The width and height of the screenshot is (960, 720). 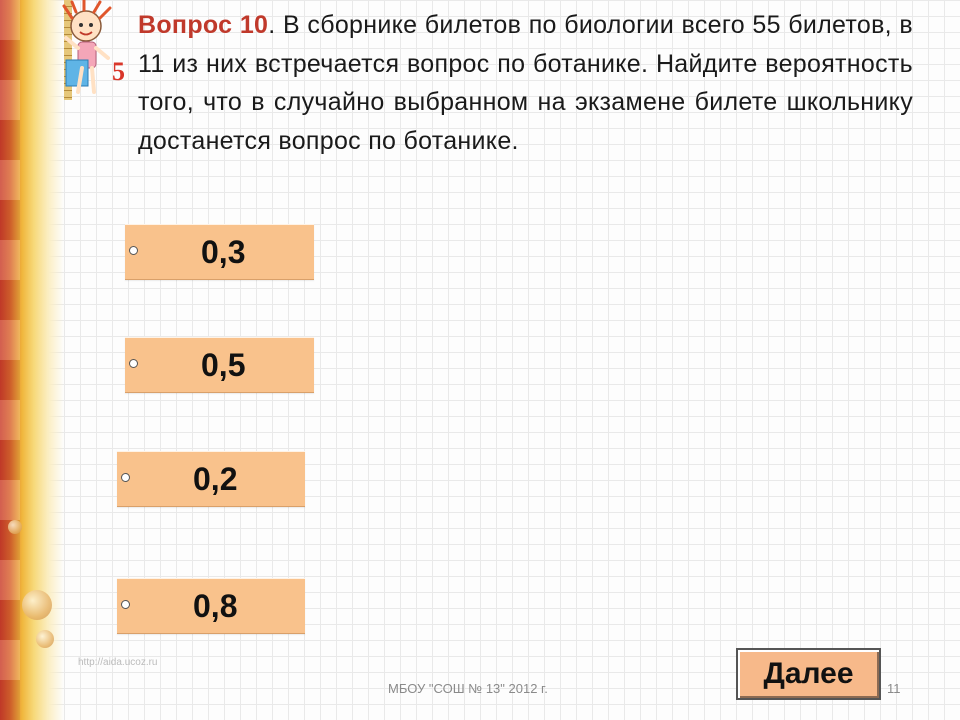 What do you see at coordinates (93, 50) in the screenshot?
I see `student-mascot-icon: 5` at bounding box center [93, 50].